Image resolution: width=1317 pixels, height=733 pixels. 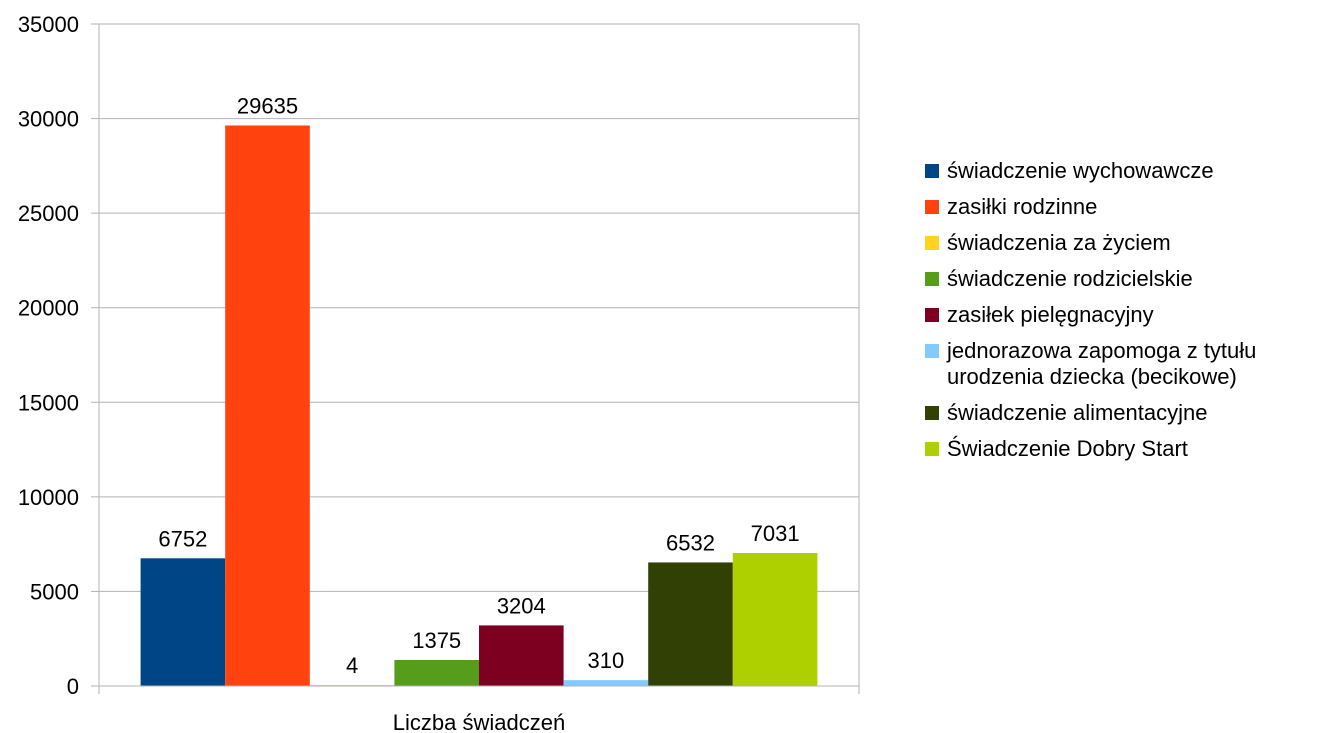 What do you see at coordinates (48, 308) in the screenshot?
I see `y-tick-label: 20000` at bounding box center [48, 308].